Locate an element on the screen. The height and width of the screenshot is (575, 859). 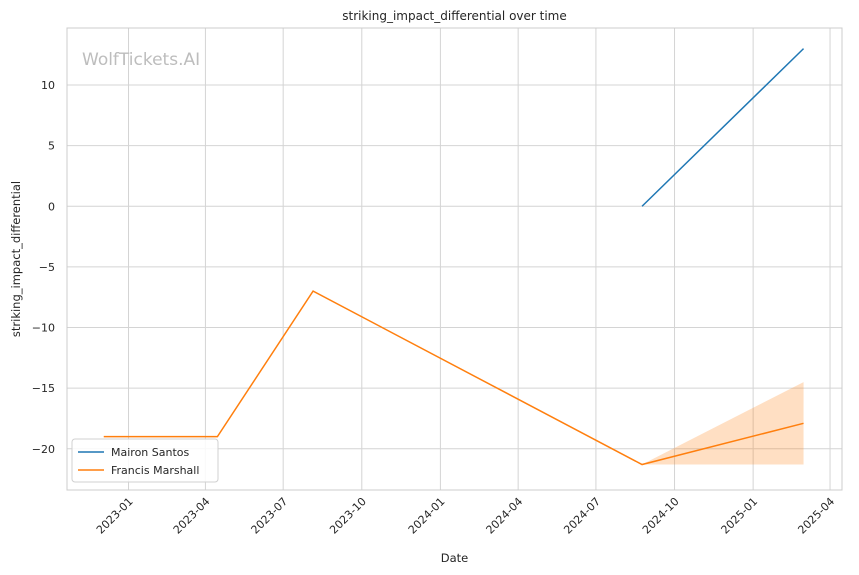
x-tick-label: 2024-01 is located at coordinates (427, 516).